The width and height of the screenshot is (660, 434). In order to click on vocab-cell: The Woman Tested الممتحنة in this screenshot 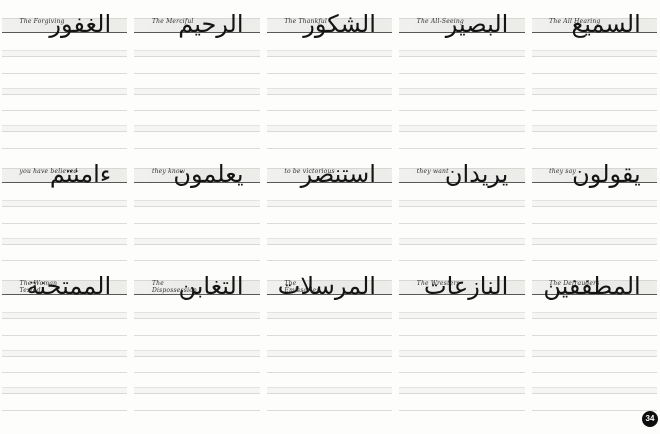, I will do `click(65, 342)`.